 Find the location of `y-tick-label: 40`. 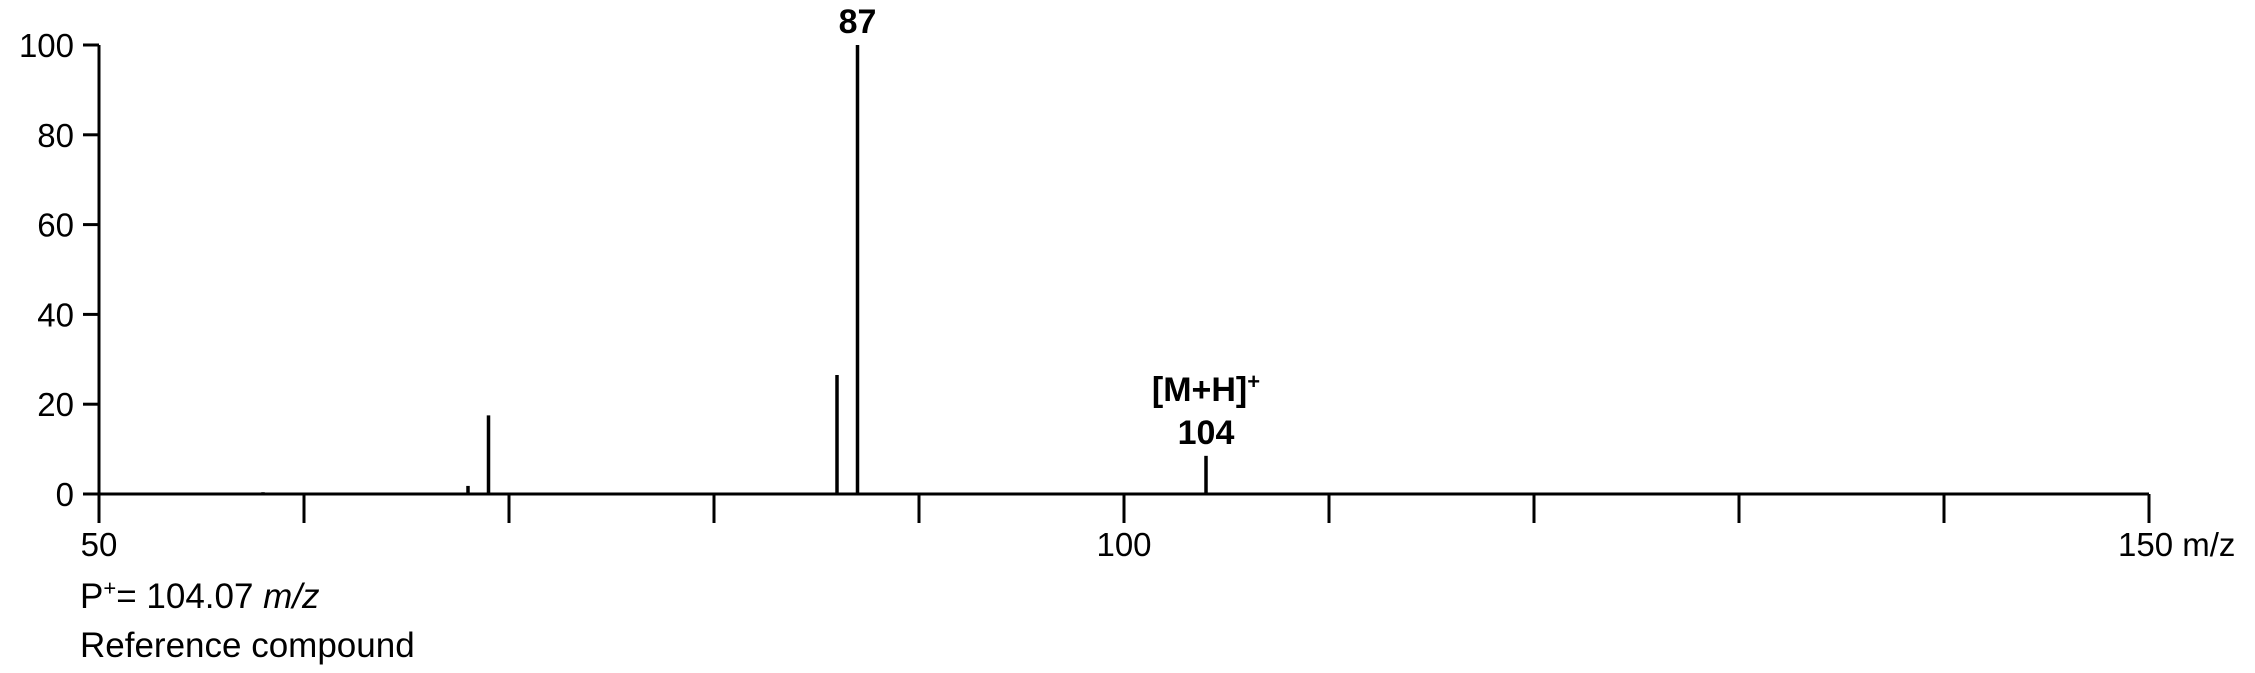

y-tick-label: 40 is located at coordinates (55, 314).